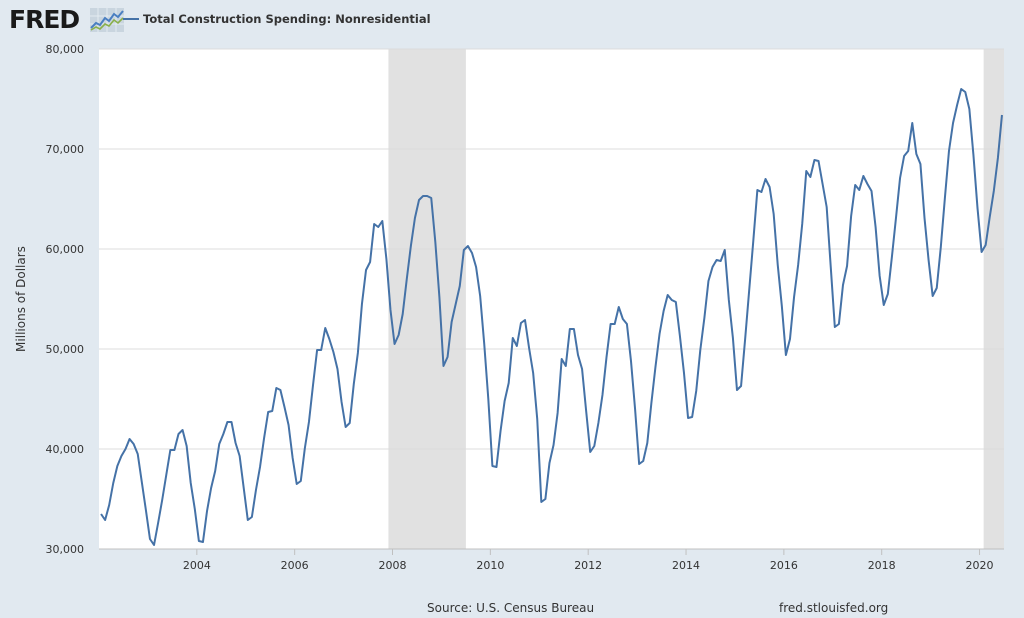 This screenshot has width=1024, height=618. I want to click on y-tick-label: 80,000, so click(65, 49).